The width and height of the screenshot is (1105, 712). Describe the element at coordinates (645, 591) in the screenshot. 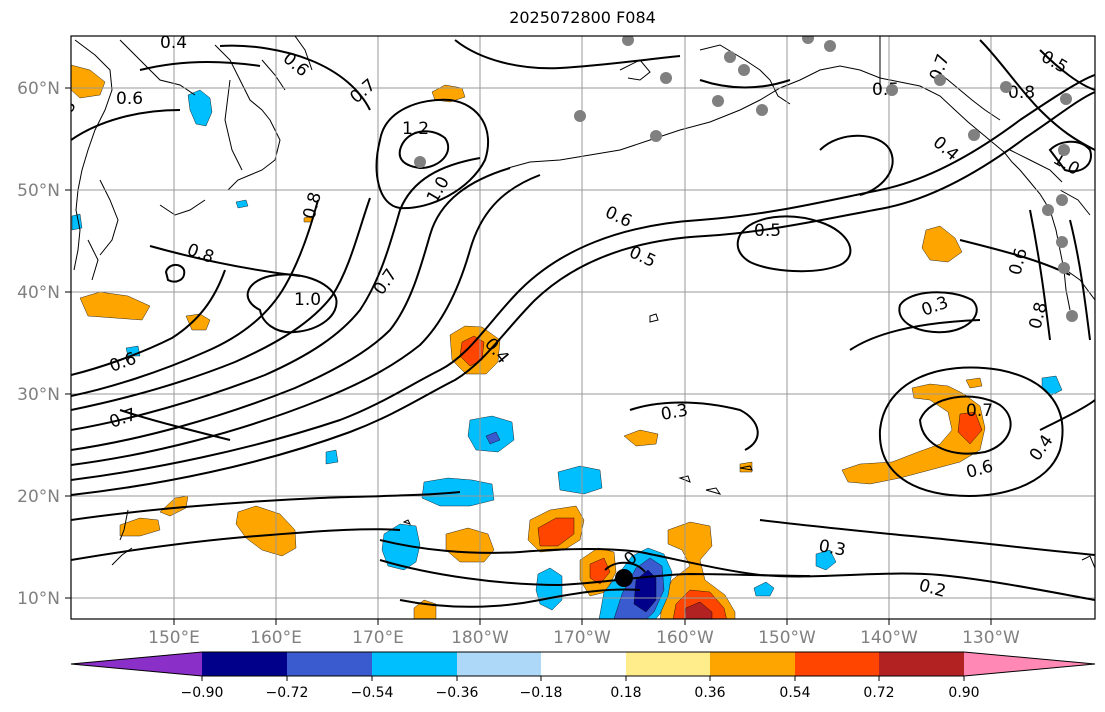

I see `very-strong-cool-anomaly` at that location.